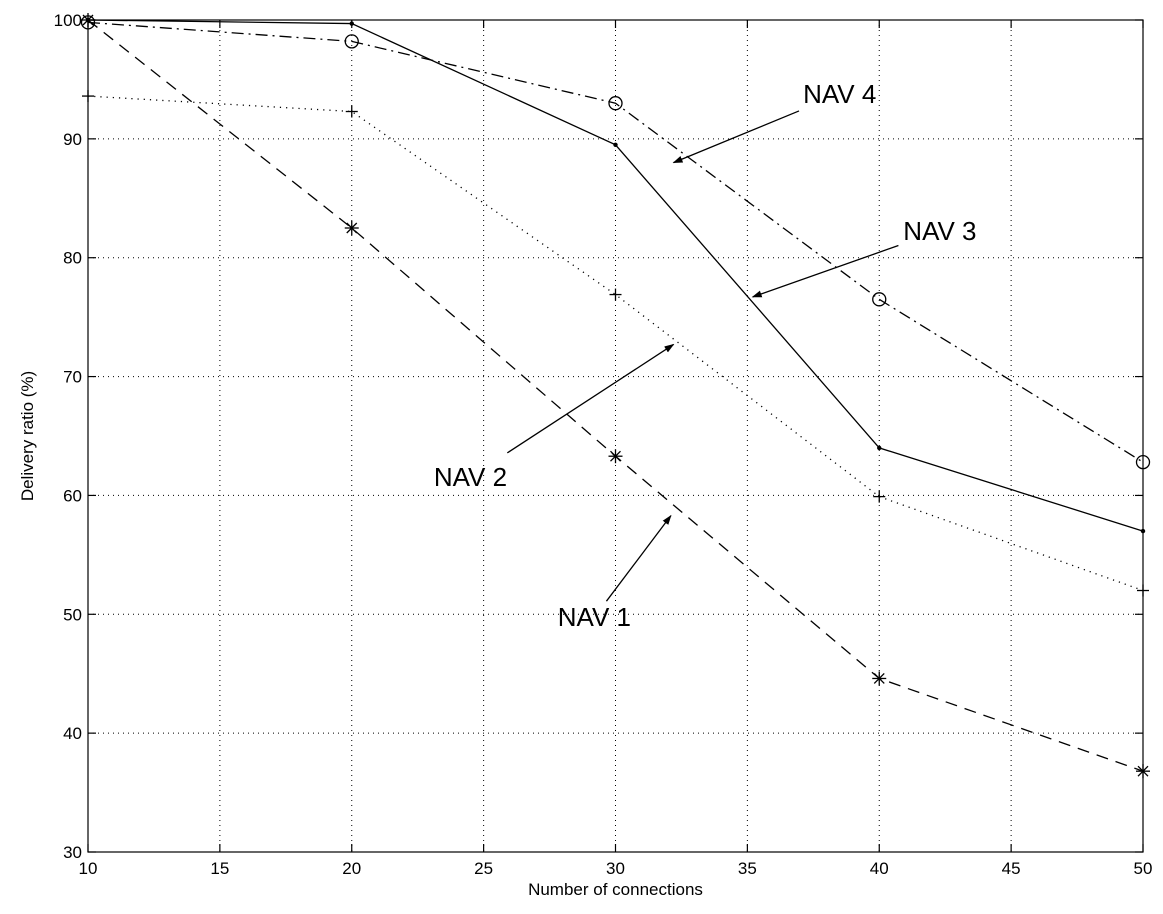 The height and width of the screenshot is (914, 1163). Describe the element at coordinates (747, 868) in the screenshot. I see `x-tick-label: 35` at that location.